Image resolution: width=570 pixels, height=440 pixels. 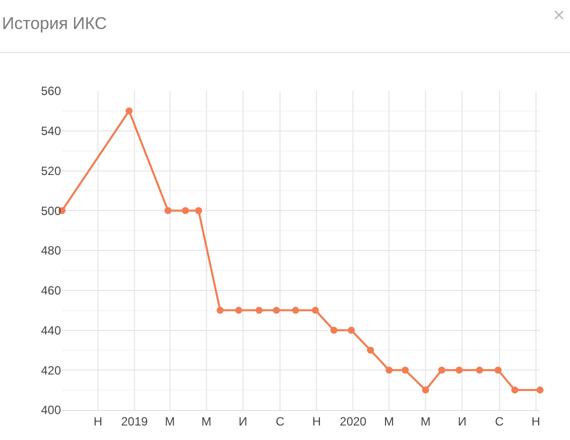 What do you see at coordinates (51, 330) in the screenshot?
I see `y-tick-label: 440` at bounding box center [51, 330].